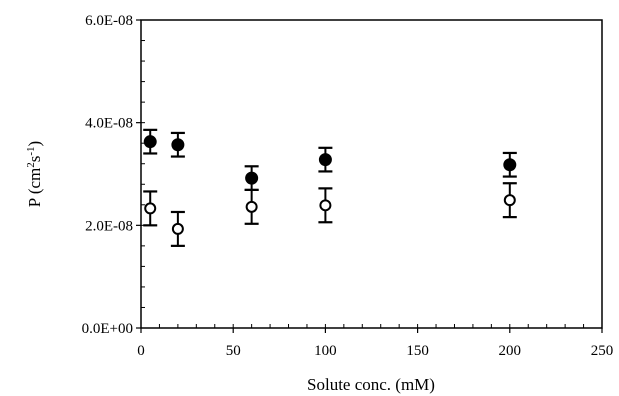  Describe the element at coordinates (375, 351) in the screenshot. I see `x-tick-labels: 0 50 100 150 200 250` at that location.